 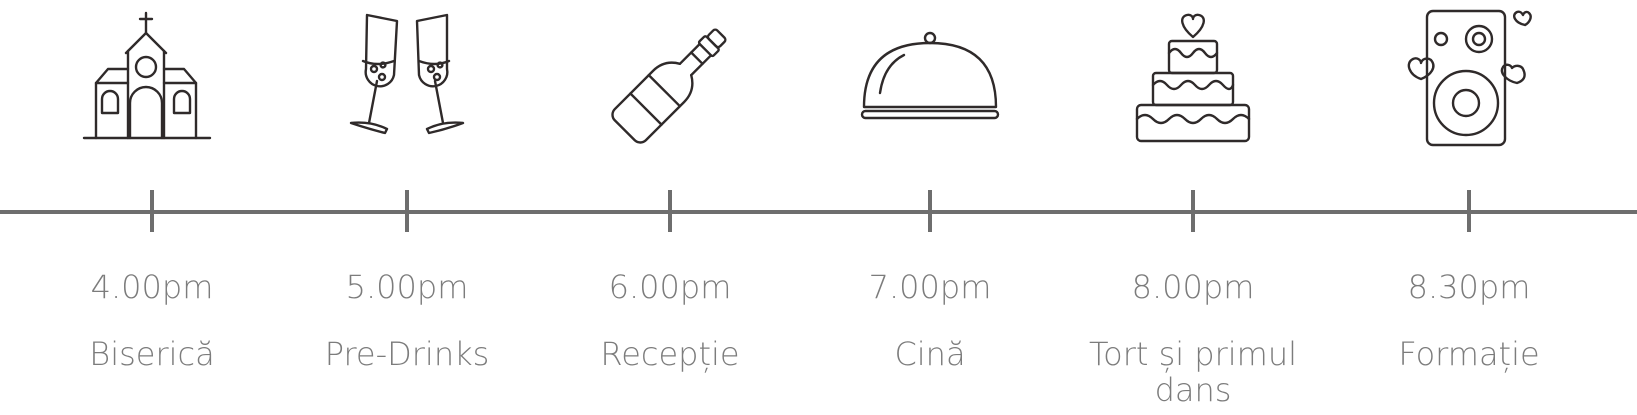 What do you see at coordinates (930, 287) in the screenshot?
I see `event-time: 7.00pm` at bounding box center [930, 287].